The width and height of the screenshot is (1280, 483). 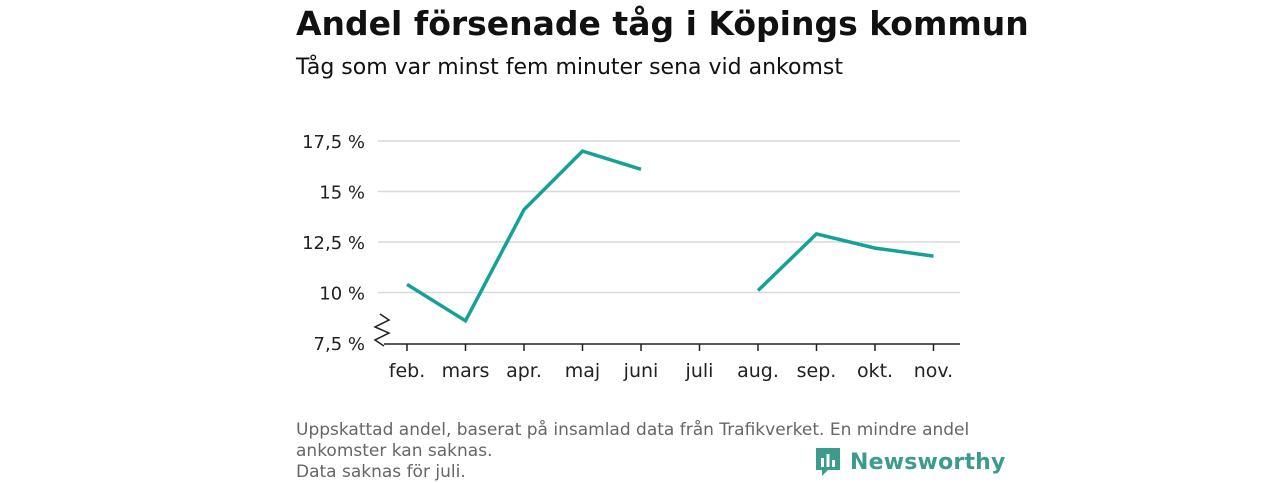 What do you see at coordinates (582, 371) in the screenshot?
I see `x-tick-label: maj` at bounding box center [582, 371].